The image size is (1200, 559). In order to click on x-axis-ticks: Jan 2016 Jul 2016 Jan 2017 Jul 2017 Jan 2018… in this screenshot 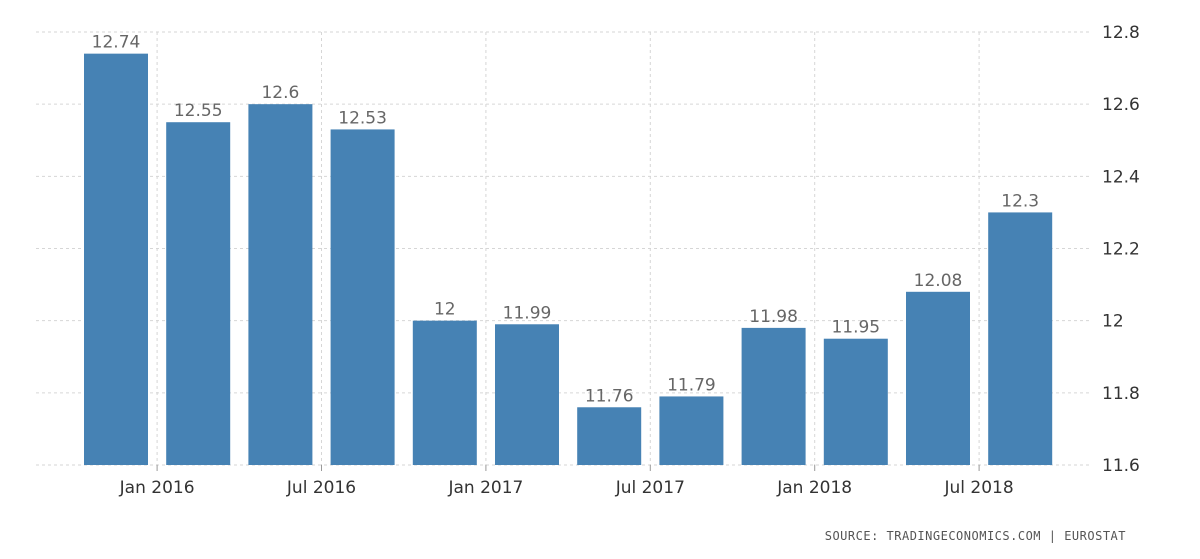, I will do `click(566, 481)`.